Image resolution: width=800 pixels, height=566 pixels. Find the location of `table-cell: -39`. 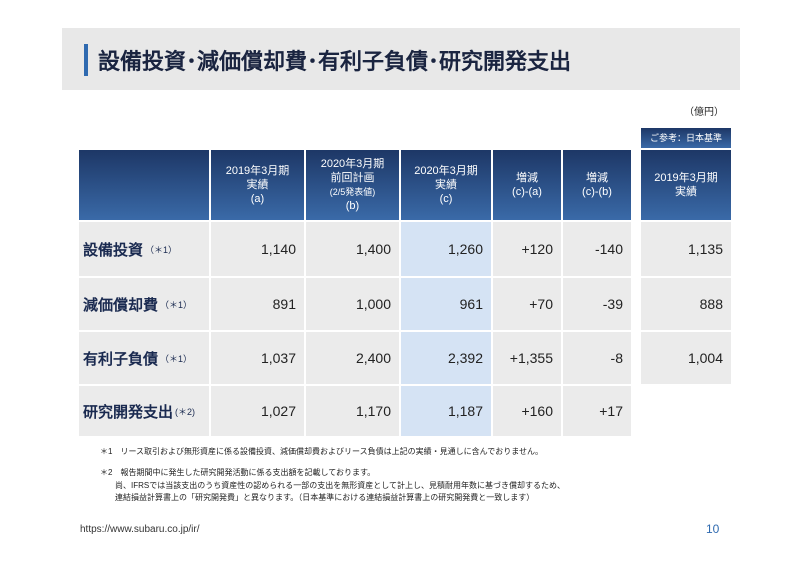

table-cell: -39 is located at coordinates (597, 304).